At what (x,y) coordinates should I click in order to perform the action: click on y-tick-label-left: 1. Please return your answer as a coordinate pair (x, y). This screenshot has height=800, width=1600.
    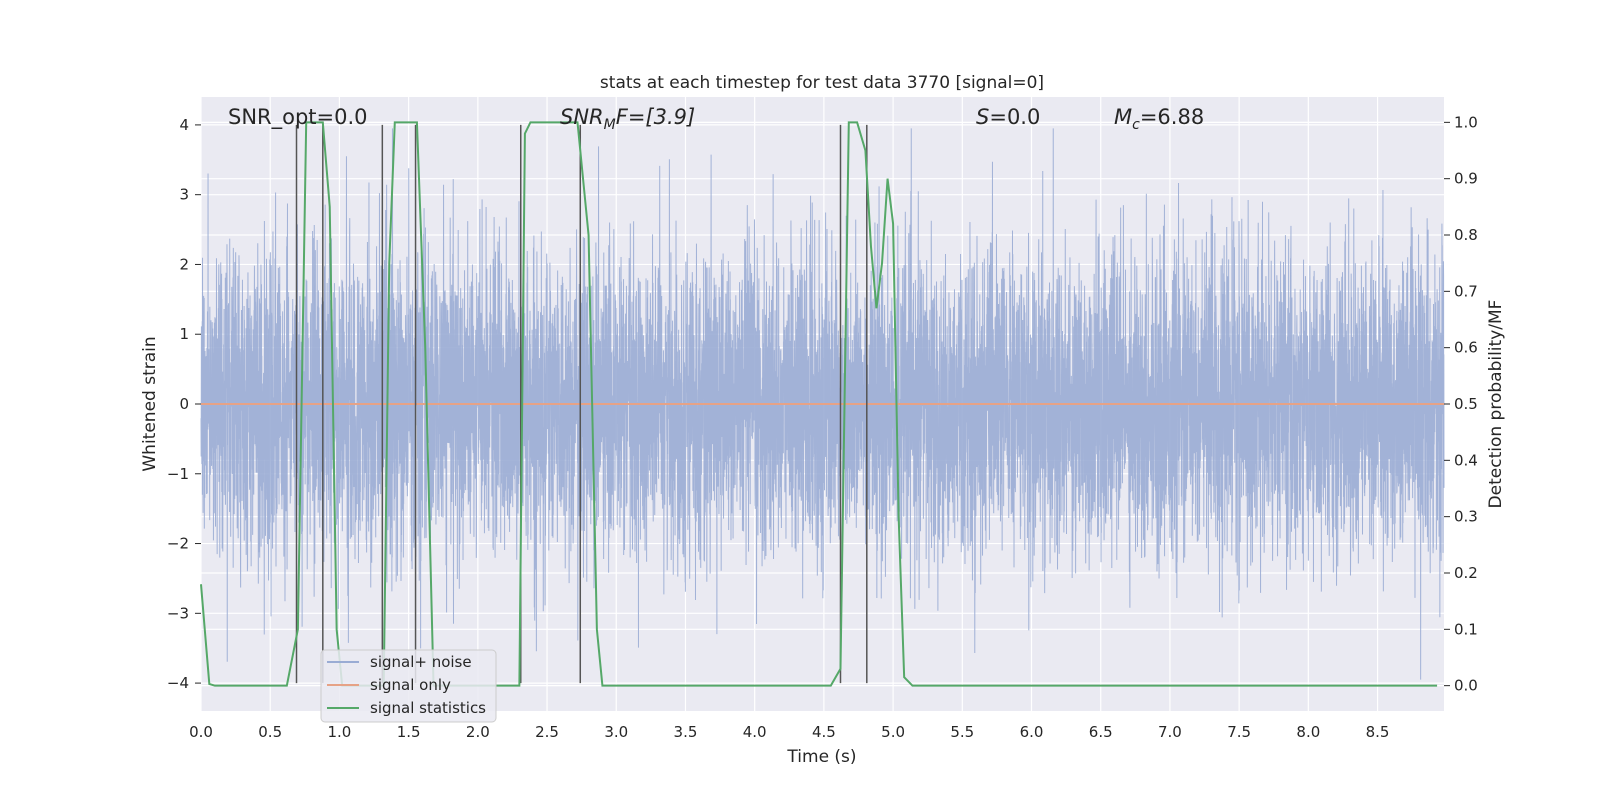
    Looking at the image, I should click on (184, 334).